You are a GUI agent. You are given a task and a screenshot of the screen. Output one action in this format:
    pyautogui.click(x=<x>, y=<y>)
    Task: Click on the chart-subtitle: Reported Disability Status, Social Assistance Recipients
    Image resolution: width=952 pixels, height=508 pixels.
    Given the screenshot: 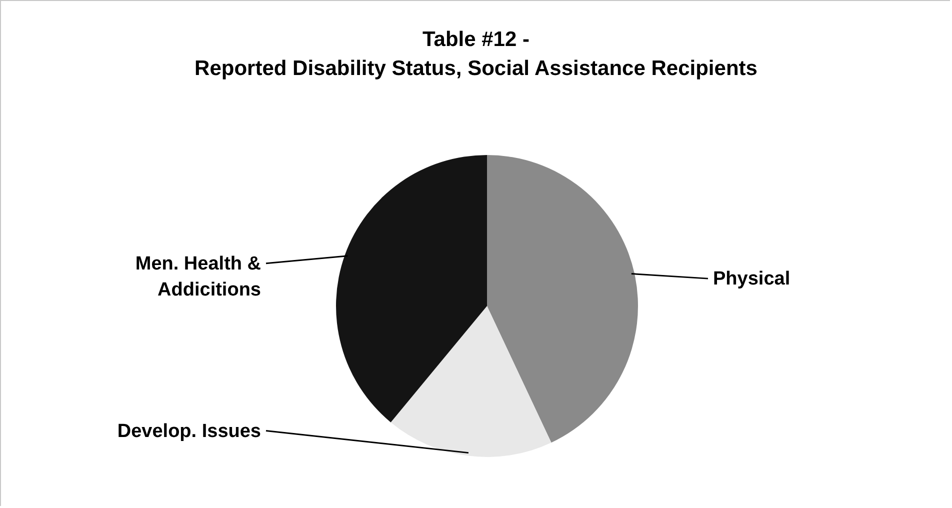 What is the action you would take?
    pyautogui.click(x=476, y=68)
    